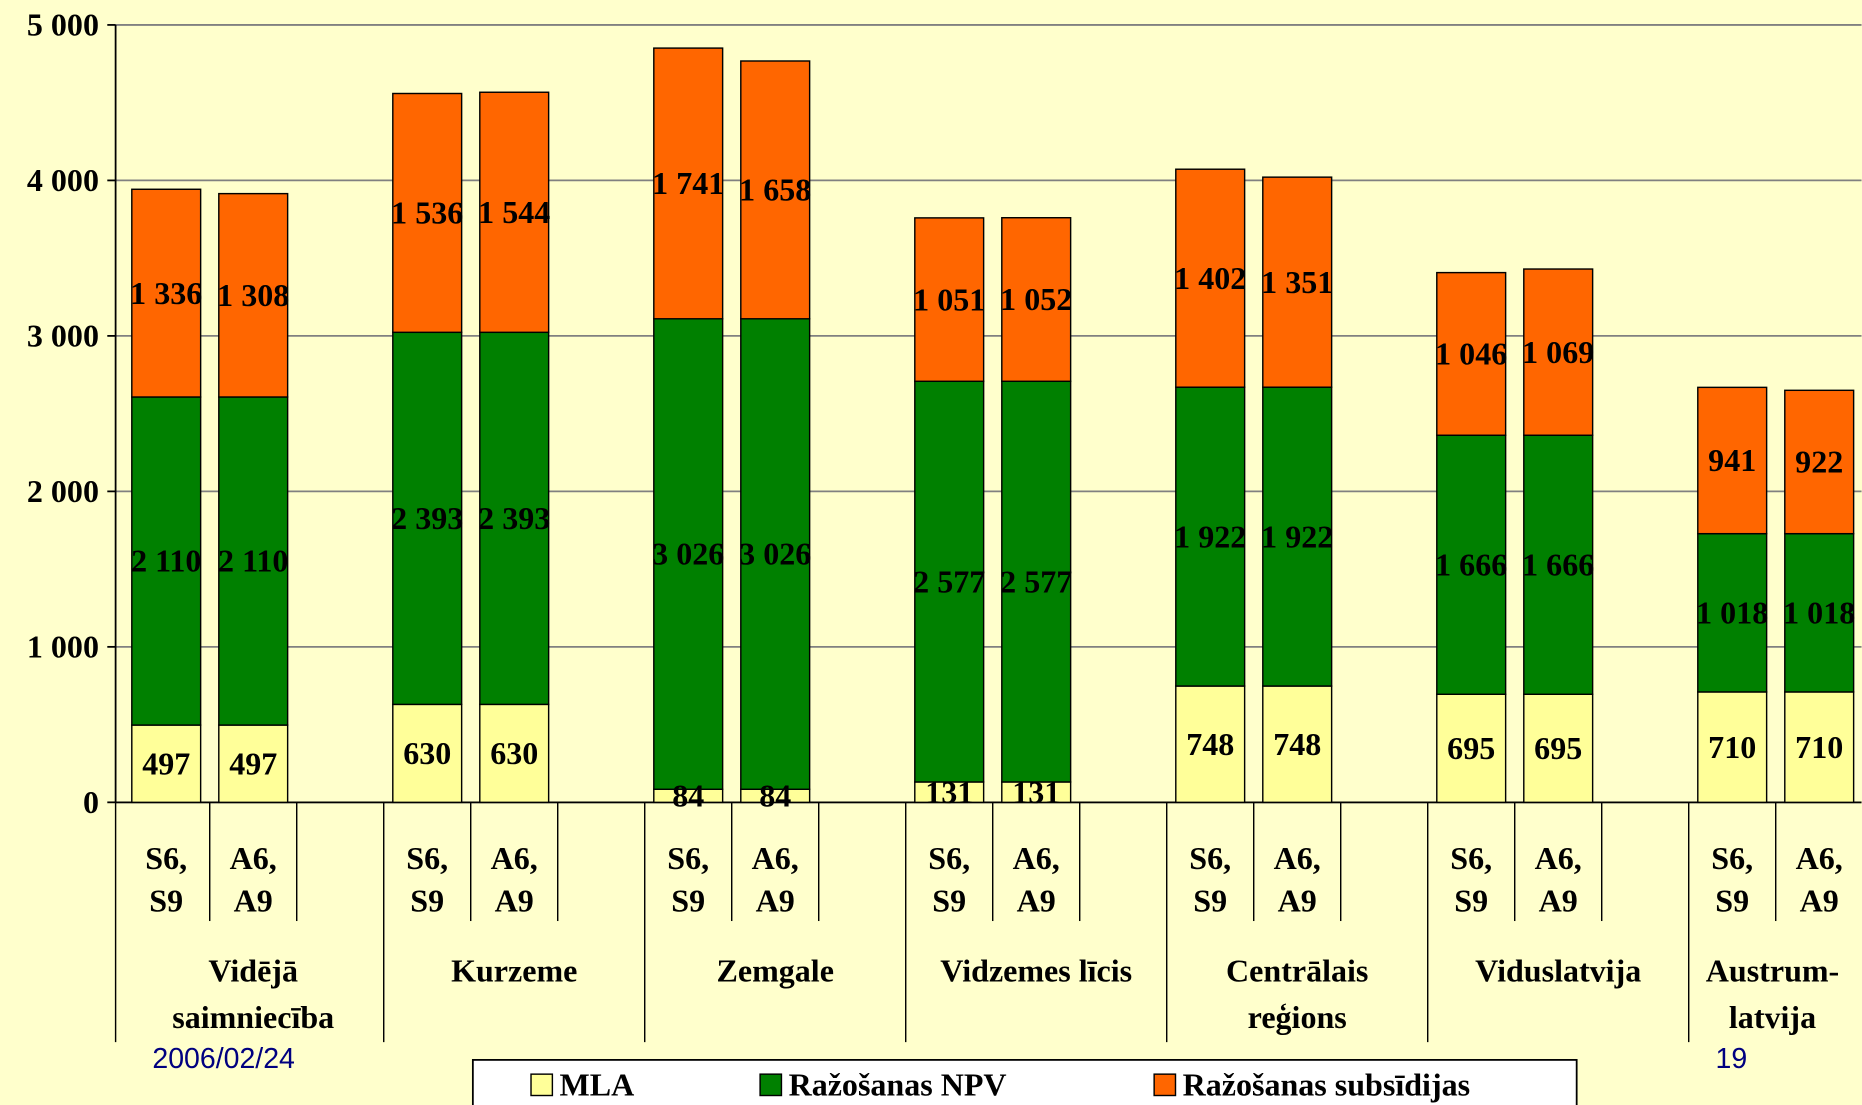 Image resolution: width=1862 pixels, height=1105 pixels. I want to click on data-label: 1 666, so click(1558, 564).